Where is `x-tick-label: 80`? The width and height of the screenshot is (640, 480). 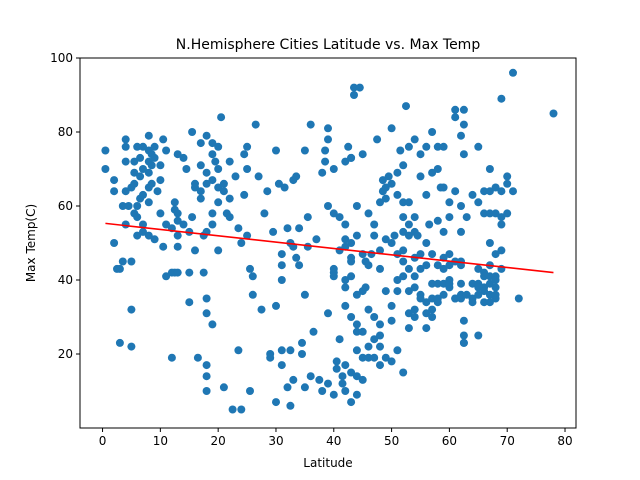
x-tick-label: 80 is located at coordinates (564, 441).